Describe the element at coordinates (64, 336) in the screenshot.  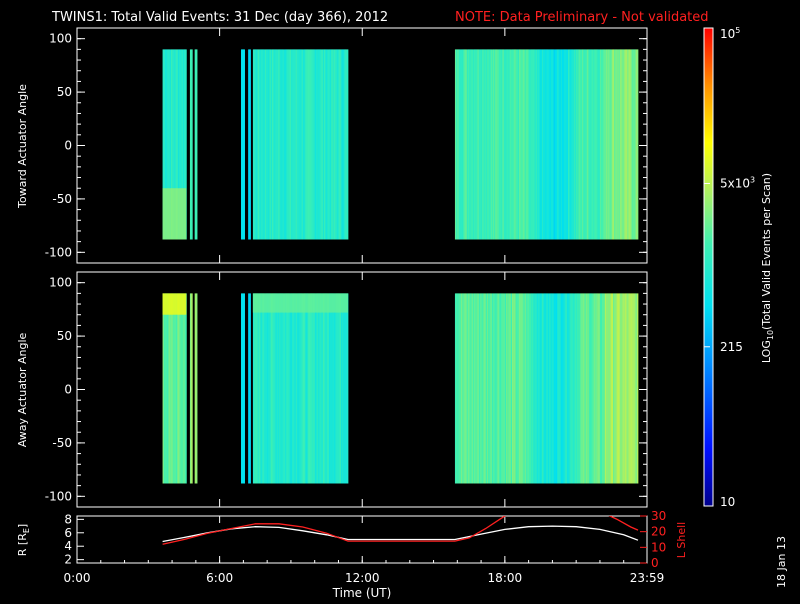
I see `y-tick-label: 50` at that location.